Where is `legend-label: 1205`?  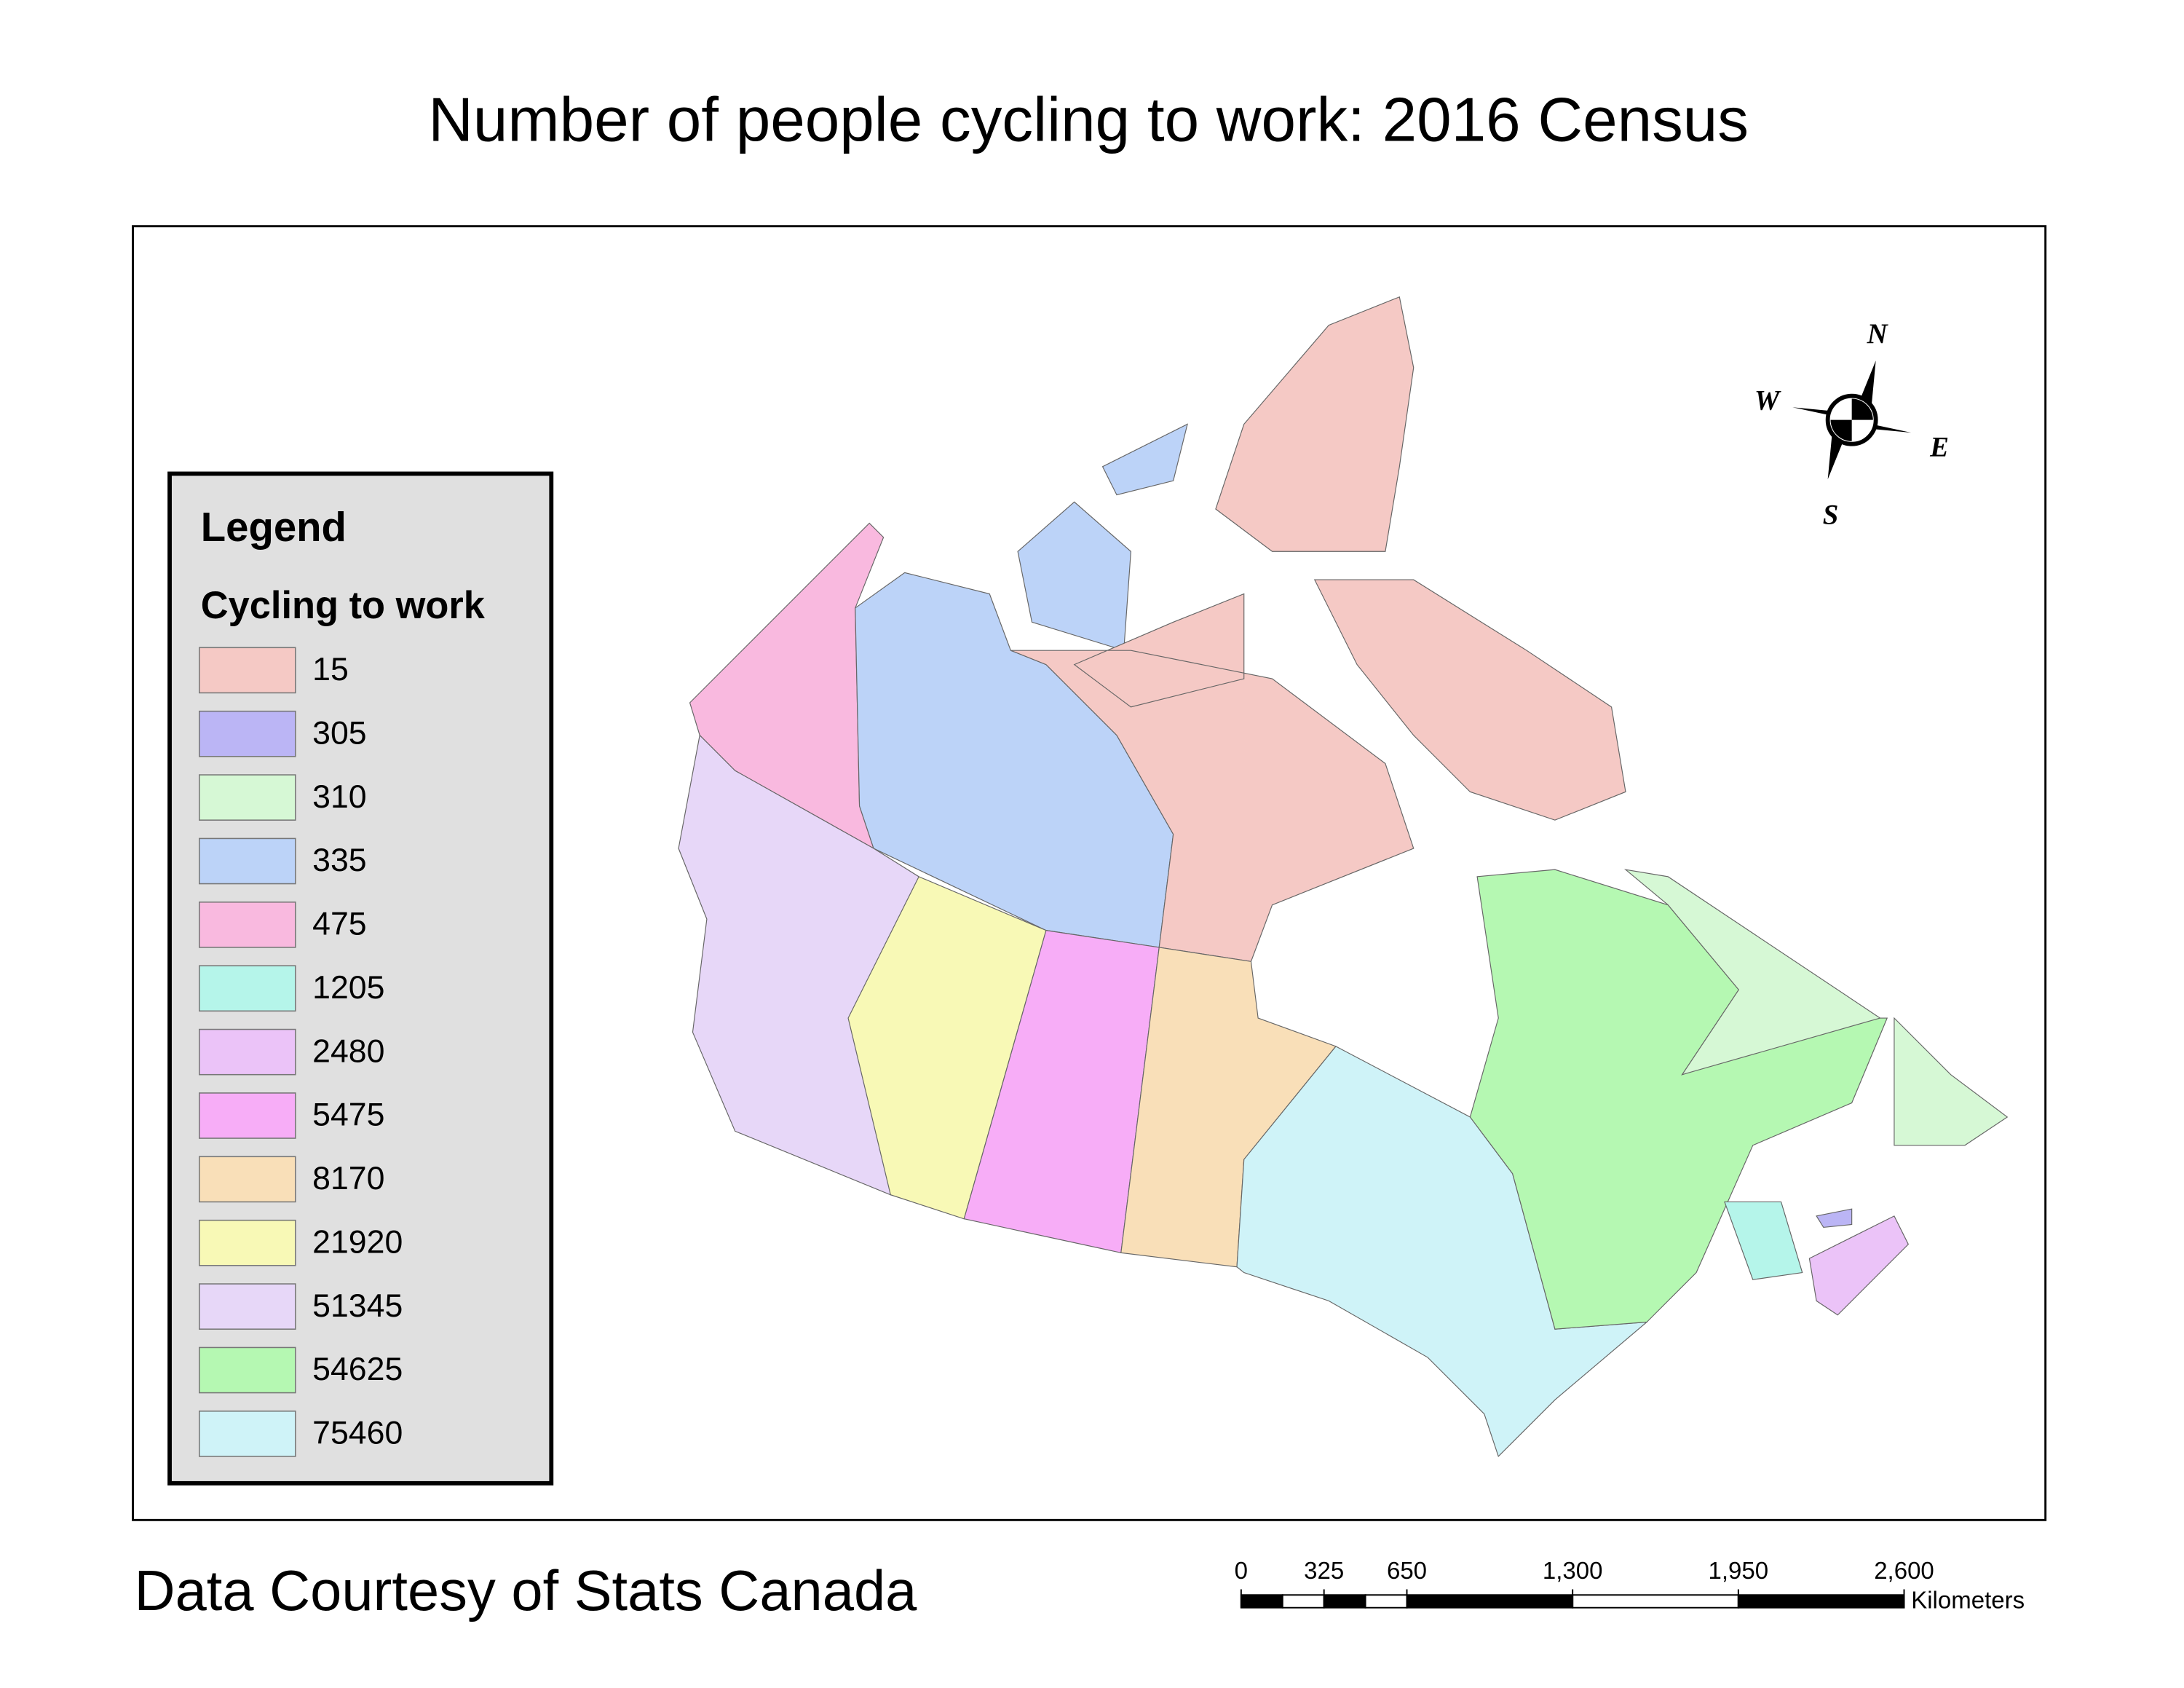
legend-label: 1205 is located at coordinates (348, 988).